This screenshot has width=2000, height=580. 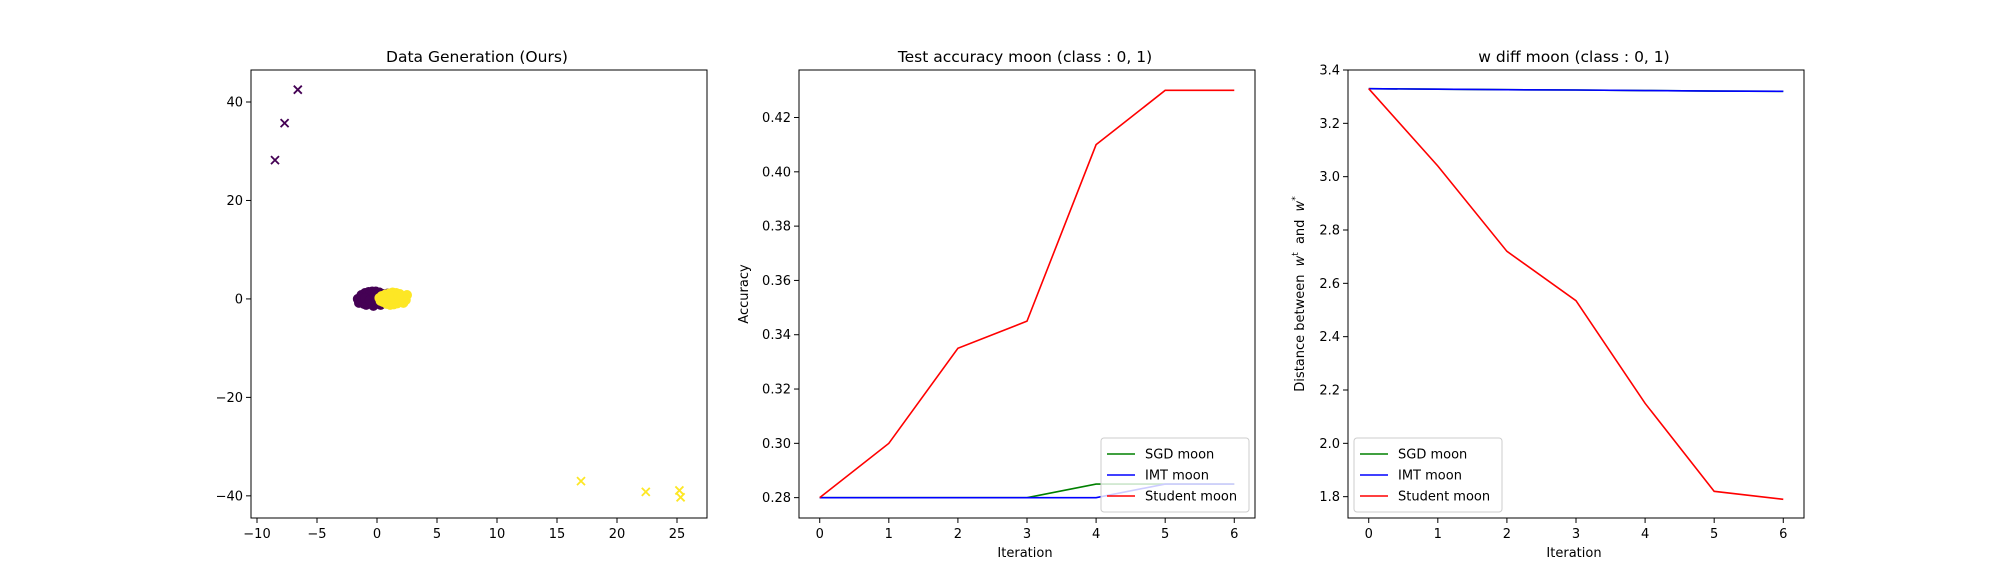 What do you see at coordinates (239, 299) in the screenshot?
I see `y-tick-label: 0` at bounding box center [239, 299].